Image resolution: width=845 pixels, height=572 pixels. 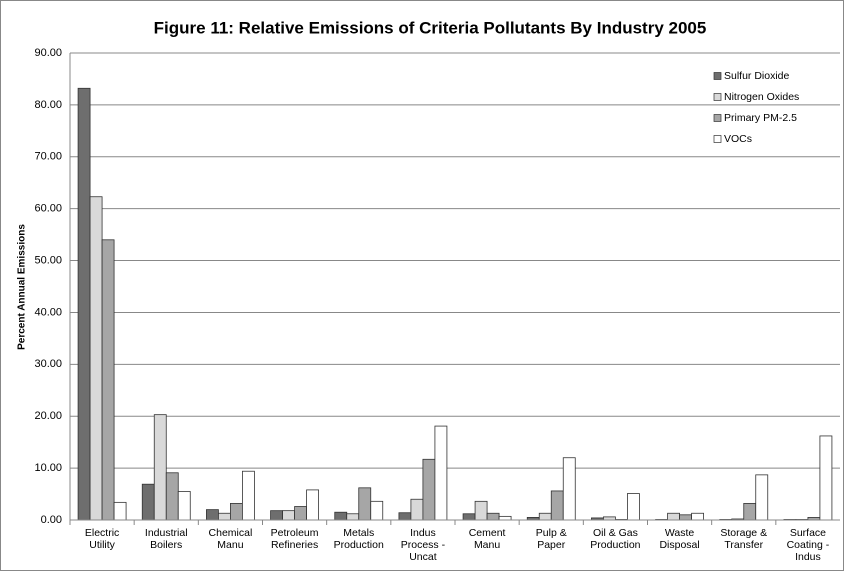 What do you see at coordinates (48, 157) in the screenshot?
I see `y-tick-label: 70.00` at bounding box center [48, 157].